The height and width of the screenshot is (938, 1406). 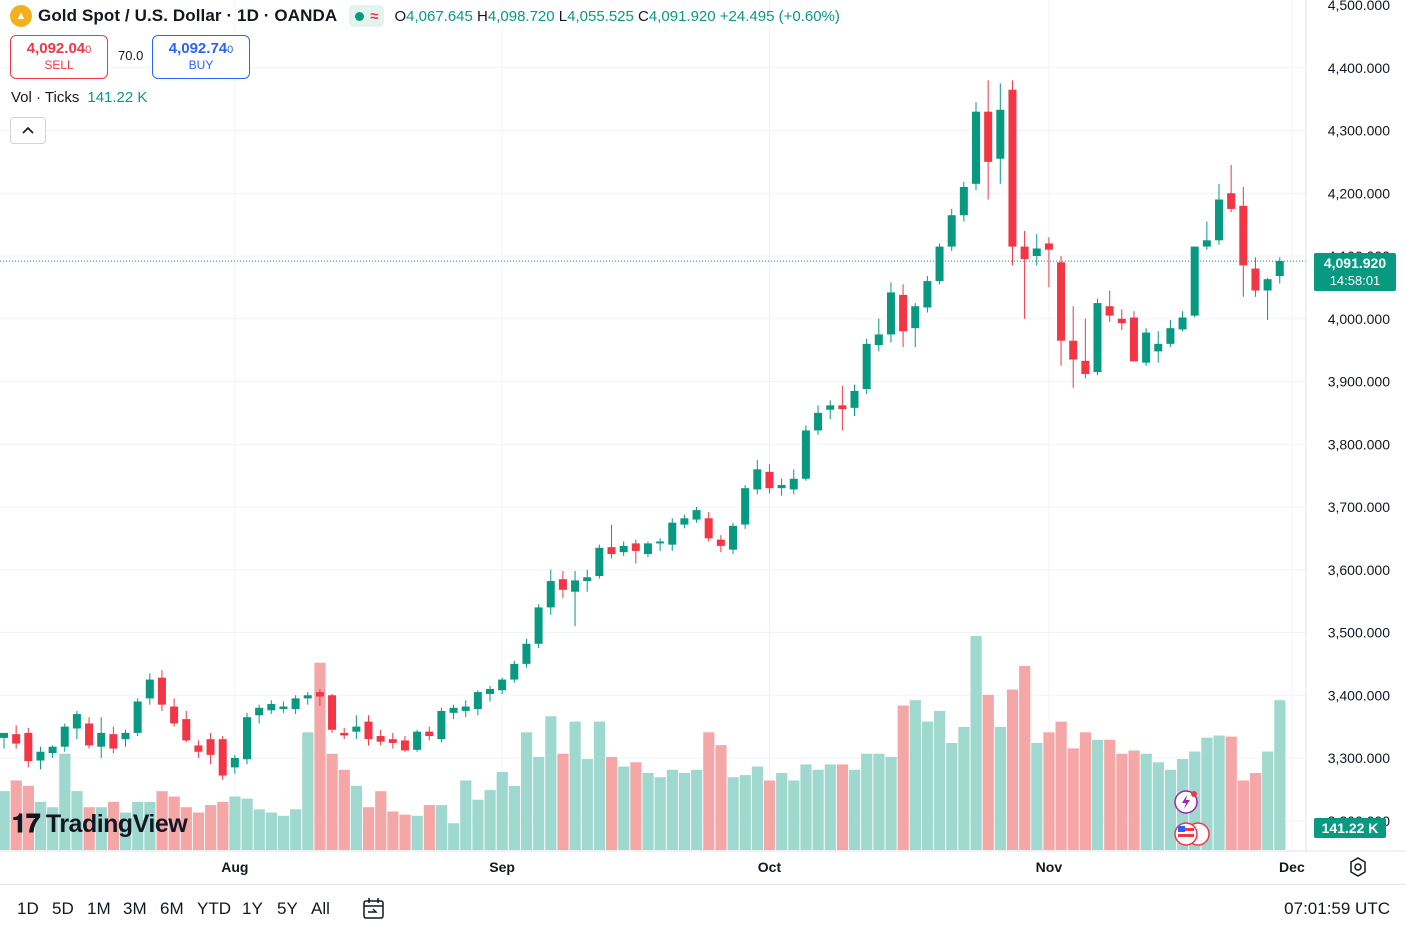 I want to click on range-button-ytd: YTD, so click(x=214, y=908).